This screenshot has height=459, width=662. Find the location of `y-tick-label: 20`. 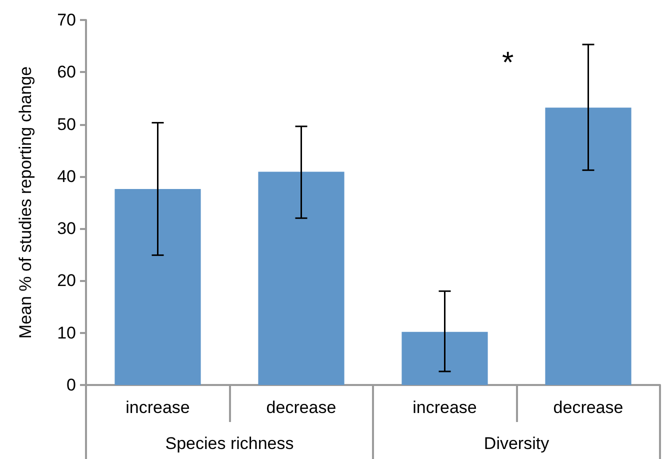

y-tick-label: 20 is located at coordinates (66, 280).